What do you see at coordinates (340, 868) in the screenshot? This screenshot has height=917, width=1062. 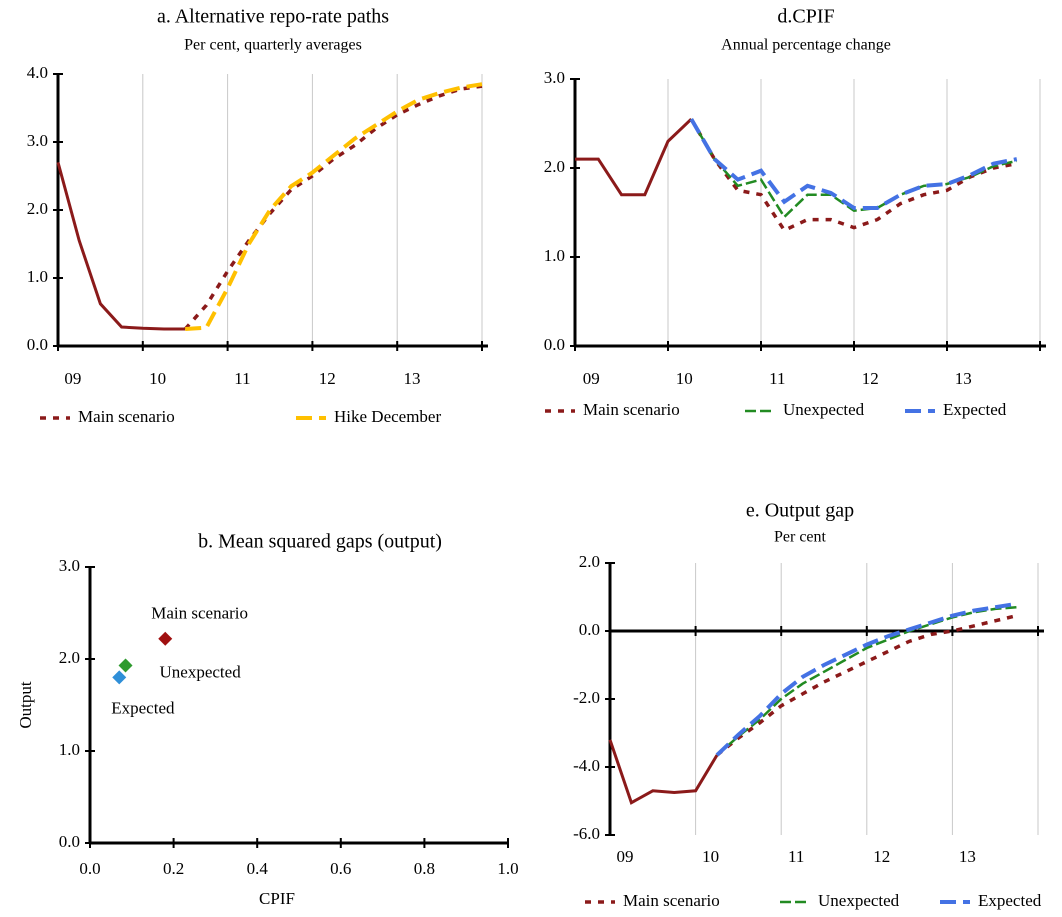 I see `x-tick-label: 0.6` at bounding box center [340, 868].